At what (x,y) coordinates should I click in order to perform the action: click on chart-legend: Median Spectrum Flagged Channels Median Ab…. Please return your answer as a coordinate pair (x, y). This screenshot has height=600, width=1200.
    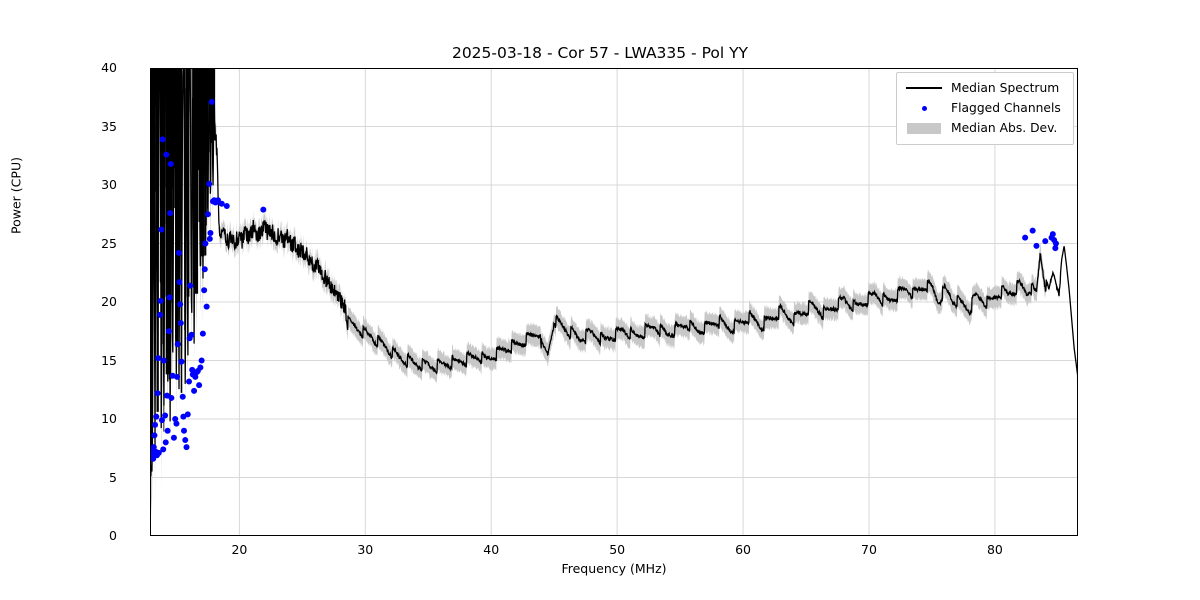
    Looking at the image, I should click on (985, 108).